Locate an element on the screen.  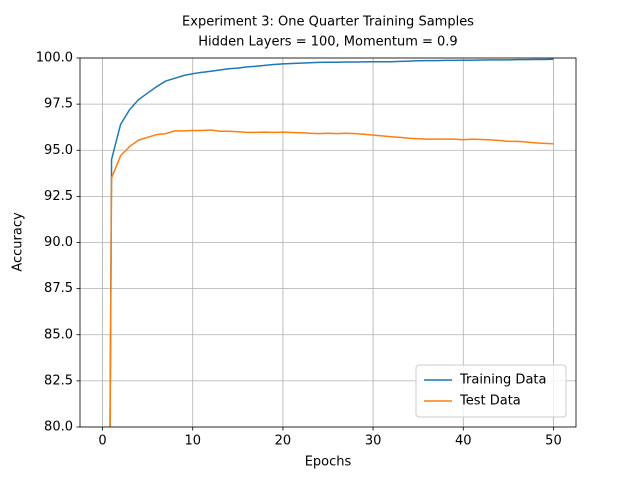
y-tick-label: 100.0 is located at coordinates (54, 58).